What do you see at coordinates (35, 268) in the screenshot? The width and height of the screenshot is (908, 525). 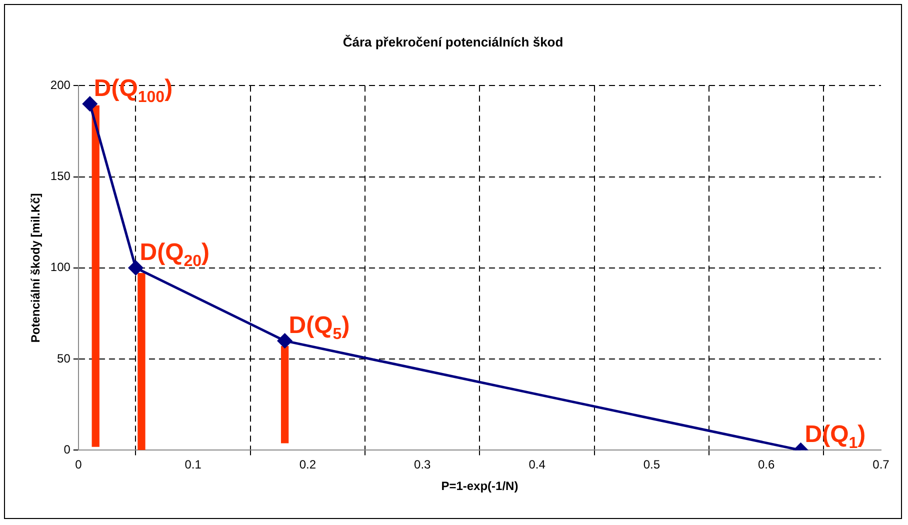 I see `y-axis-title: Potenciální škody [mil.Kč]` at bounding box center [35, 268].